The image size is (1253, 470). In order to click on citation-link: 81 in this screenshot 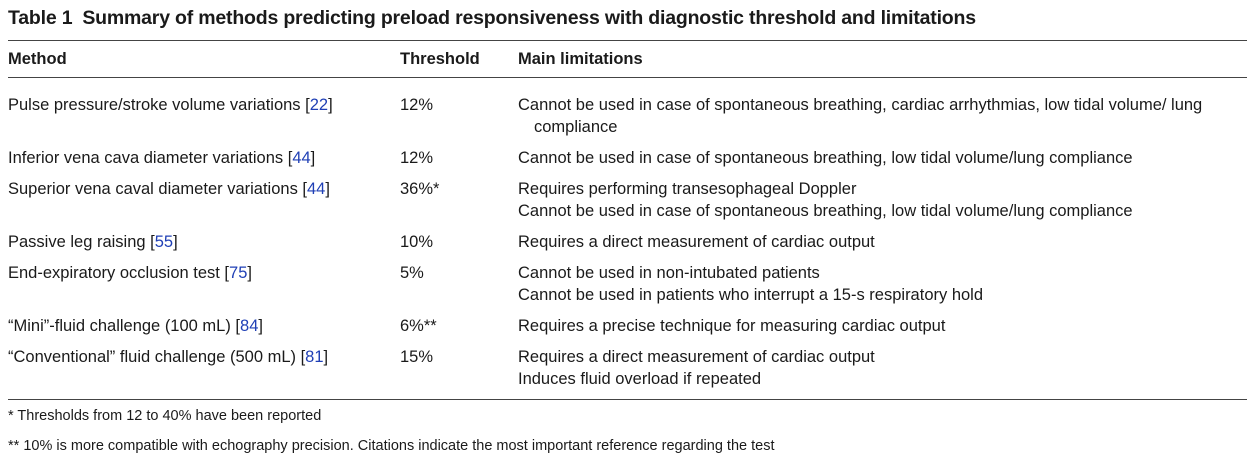, I will do `click(314, 357)`.